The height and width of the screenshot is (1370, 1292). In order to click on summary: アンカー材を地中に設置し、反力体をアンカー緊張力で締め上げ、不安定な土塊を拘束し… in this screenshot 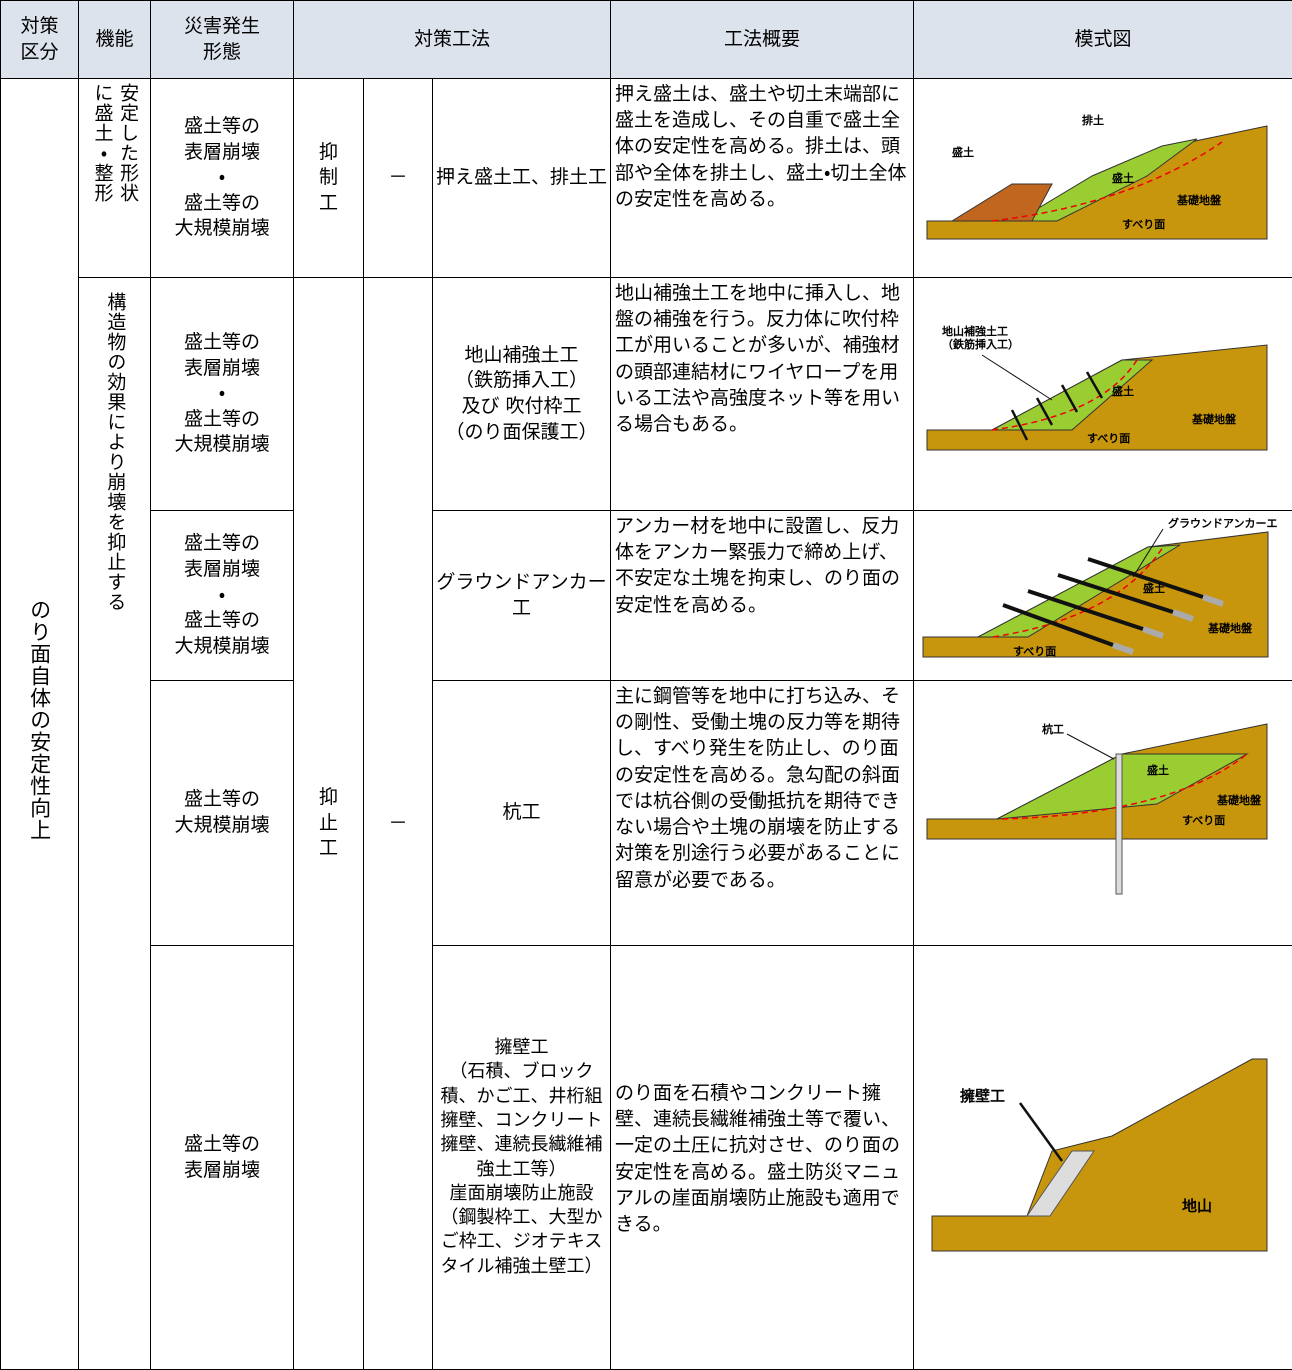, I will do `click(762, 596)`.